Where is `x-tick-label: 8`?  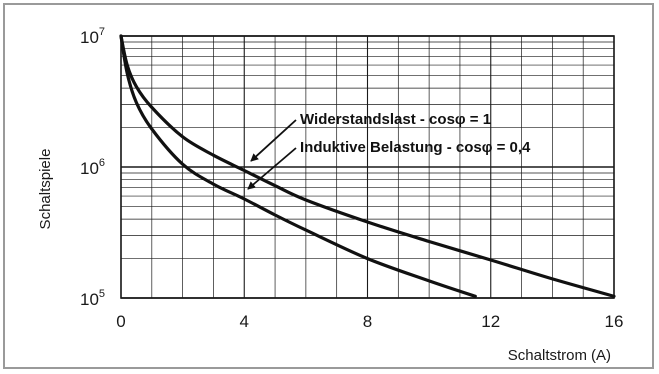 x-tick-label: 8 is located at coordinates (367, 321).